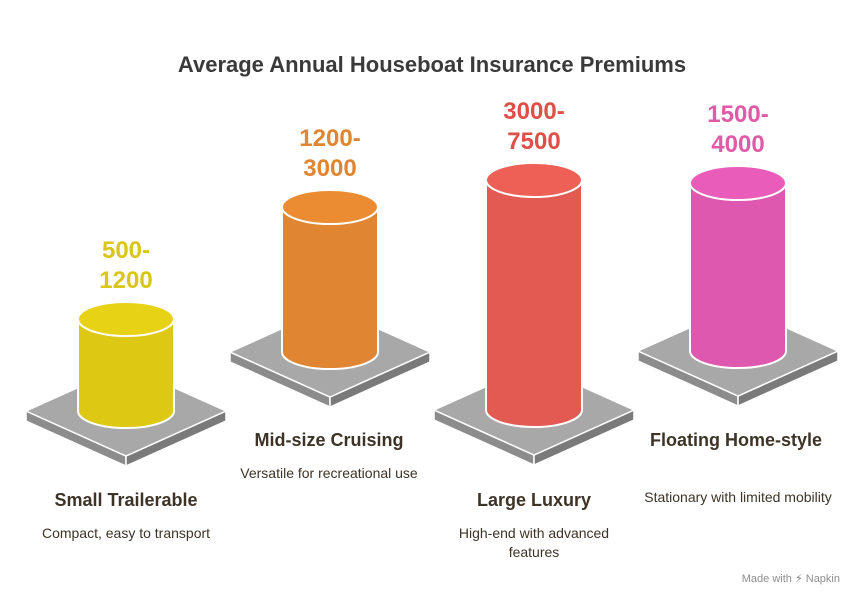  Describe the element at coordinates (329, 440) in the screenshot. I see `category-label-mid-size-cruising: Mid-size Cruising` at that location.